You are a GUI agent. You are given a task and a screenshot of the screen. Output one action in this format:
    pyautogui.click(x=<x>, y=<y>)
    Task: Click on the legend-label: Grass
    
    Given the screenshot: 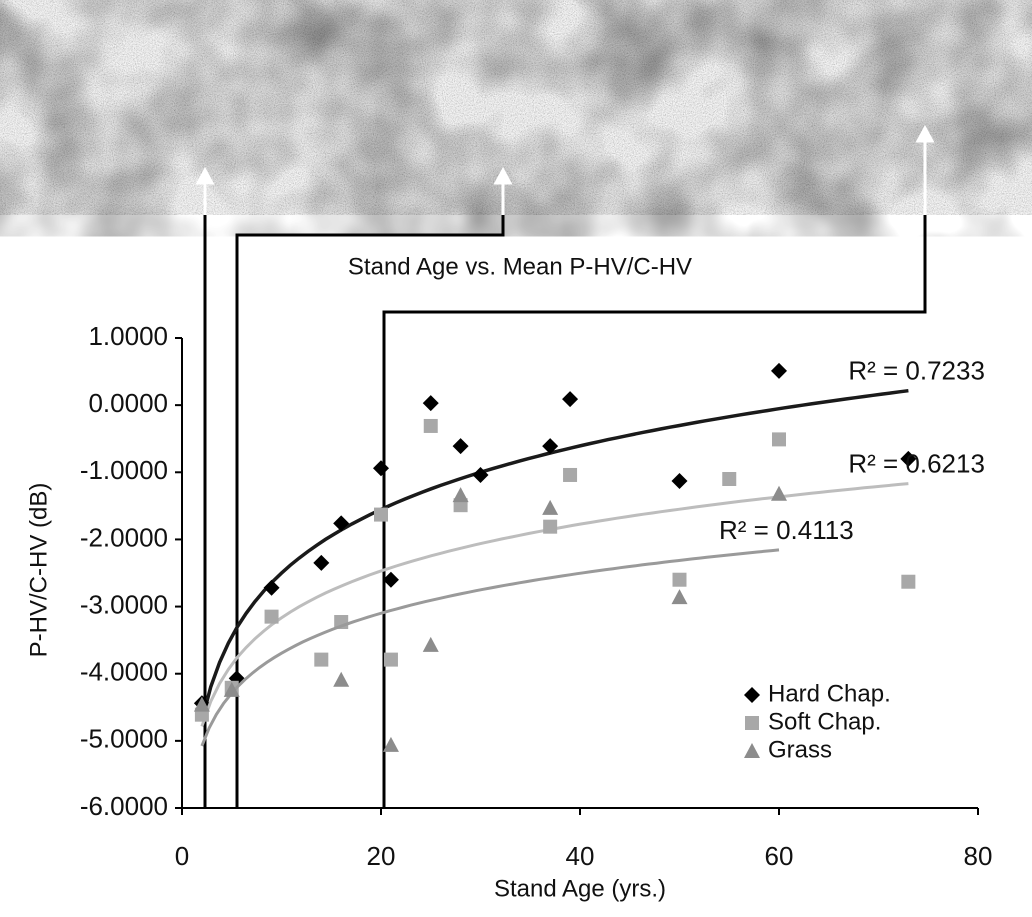 What is the action you would take?
    pyautogui.click(x=800, y=749)
    